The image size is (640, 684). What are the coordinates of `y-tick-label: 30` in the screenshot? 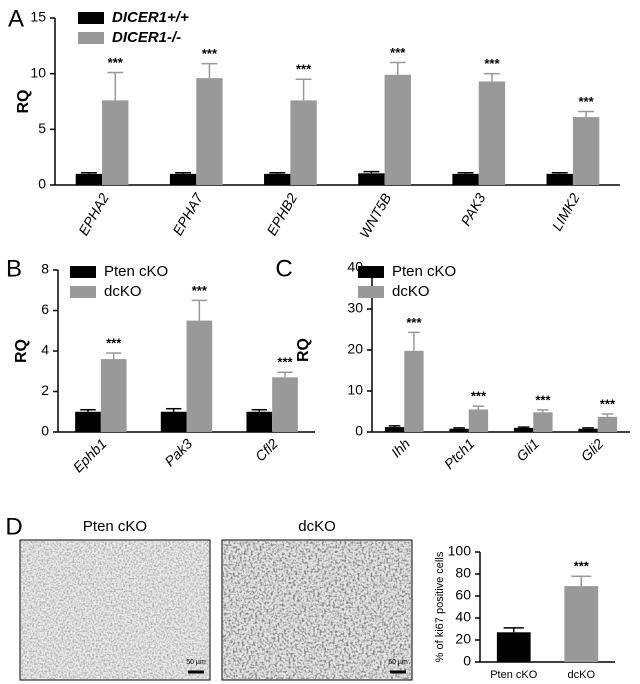 It's located at (355, 308).